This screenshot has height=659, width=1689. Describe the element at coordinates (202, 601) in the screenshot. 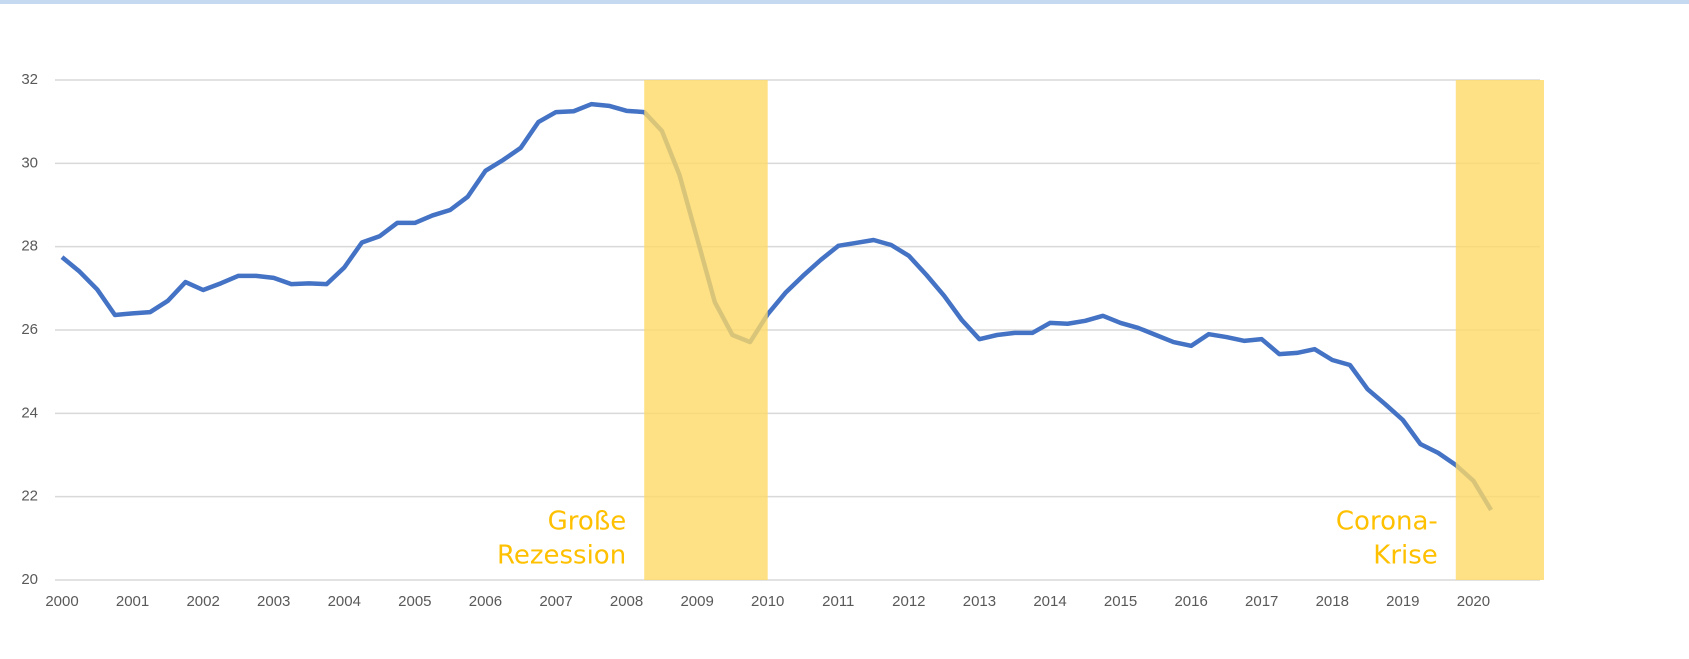

I see `x-tick-label: 2002` at that location.